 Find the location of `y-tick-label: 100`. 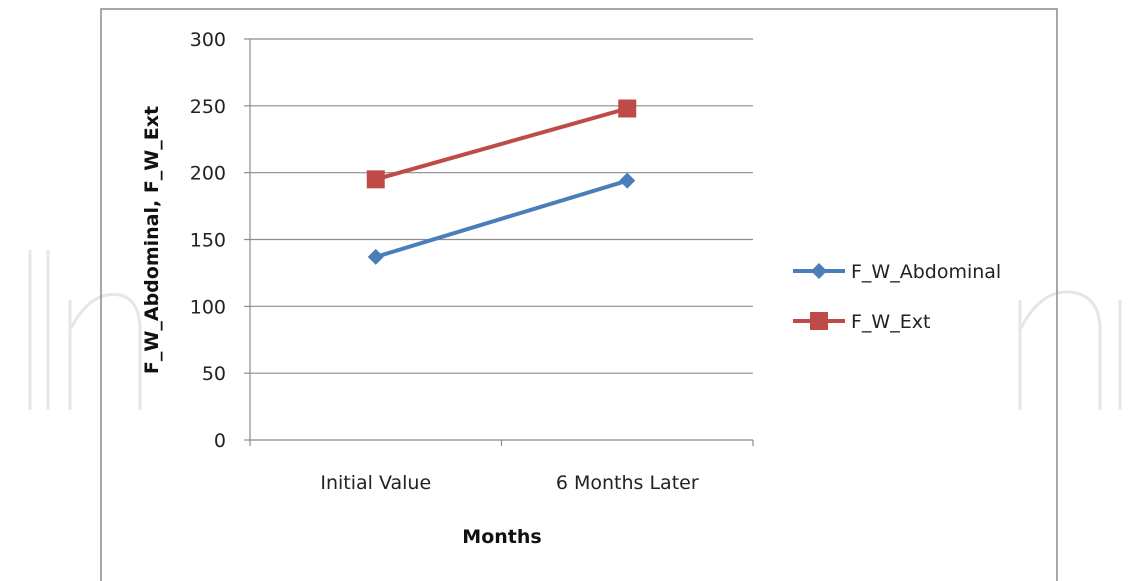

y-tick-label: 100 is located at coordinates (208, 307).